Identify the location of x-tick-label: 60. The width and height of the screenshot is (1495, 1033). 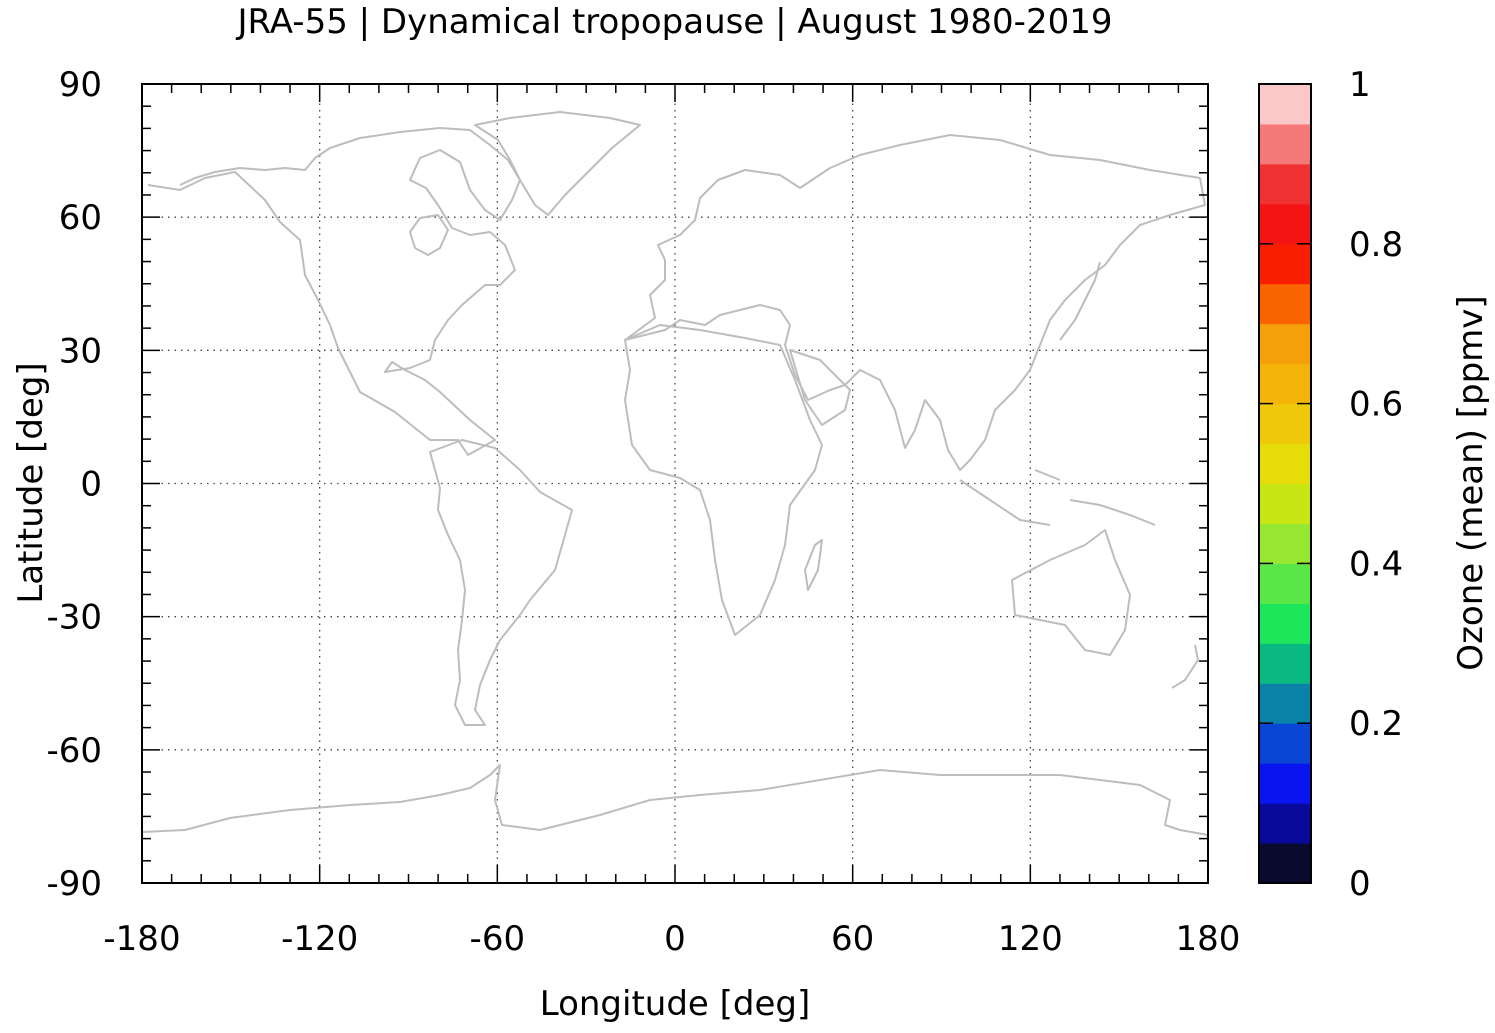
(852, 939).